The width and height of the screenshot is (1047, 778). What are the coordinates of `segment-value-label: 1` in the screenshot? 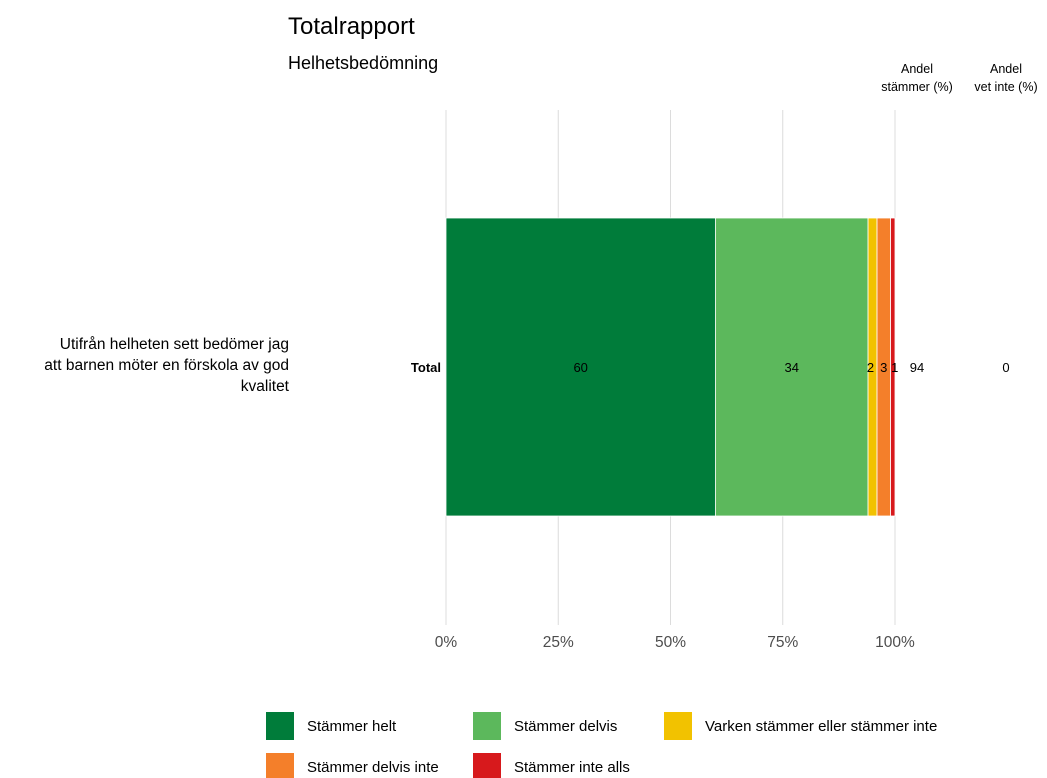 It's located at (894, 367).